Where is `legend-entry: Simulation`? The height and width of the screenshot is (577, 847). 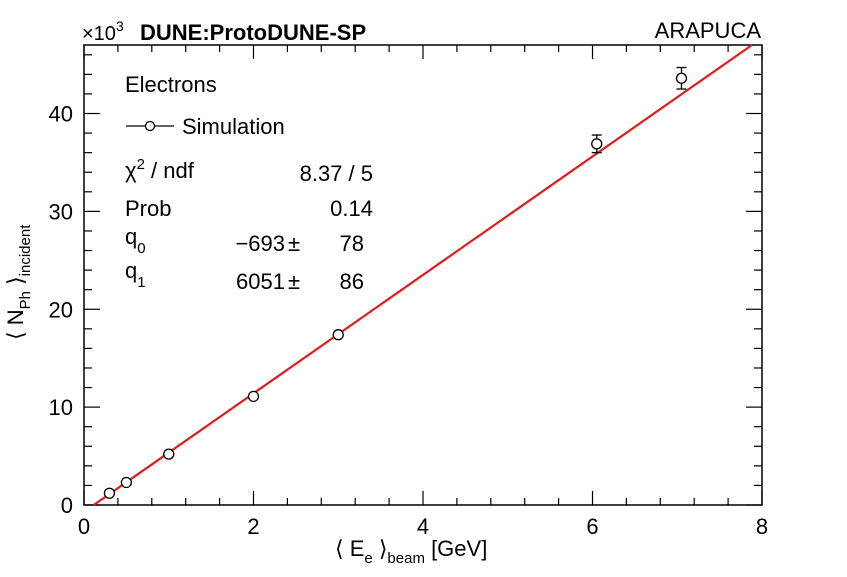 legend-entry: Simulation is located at coordinates (233, 126).